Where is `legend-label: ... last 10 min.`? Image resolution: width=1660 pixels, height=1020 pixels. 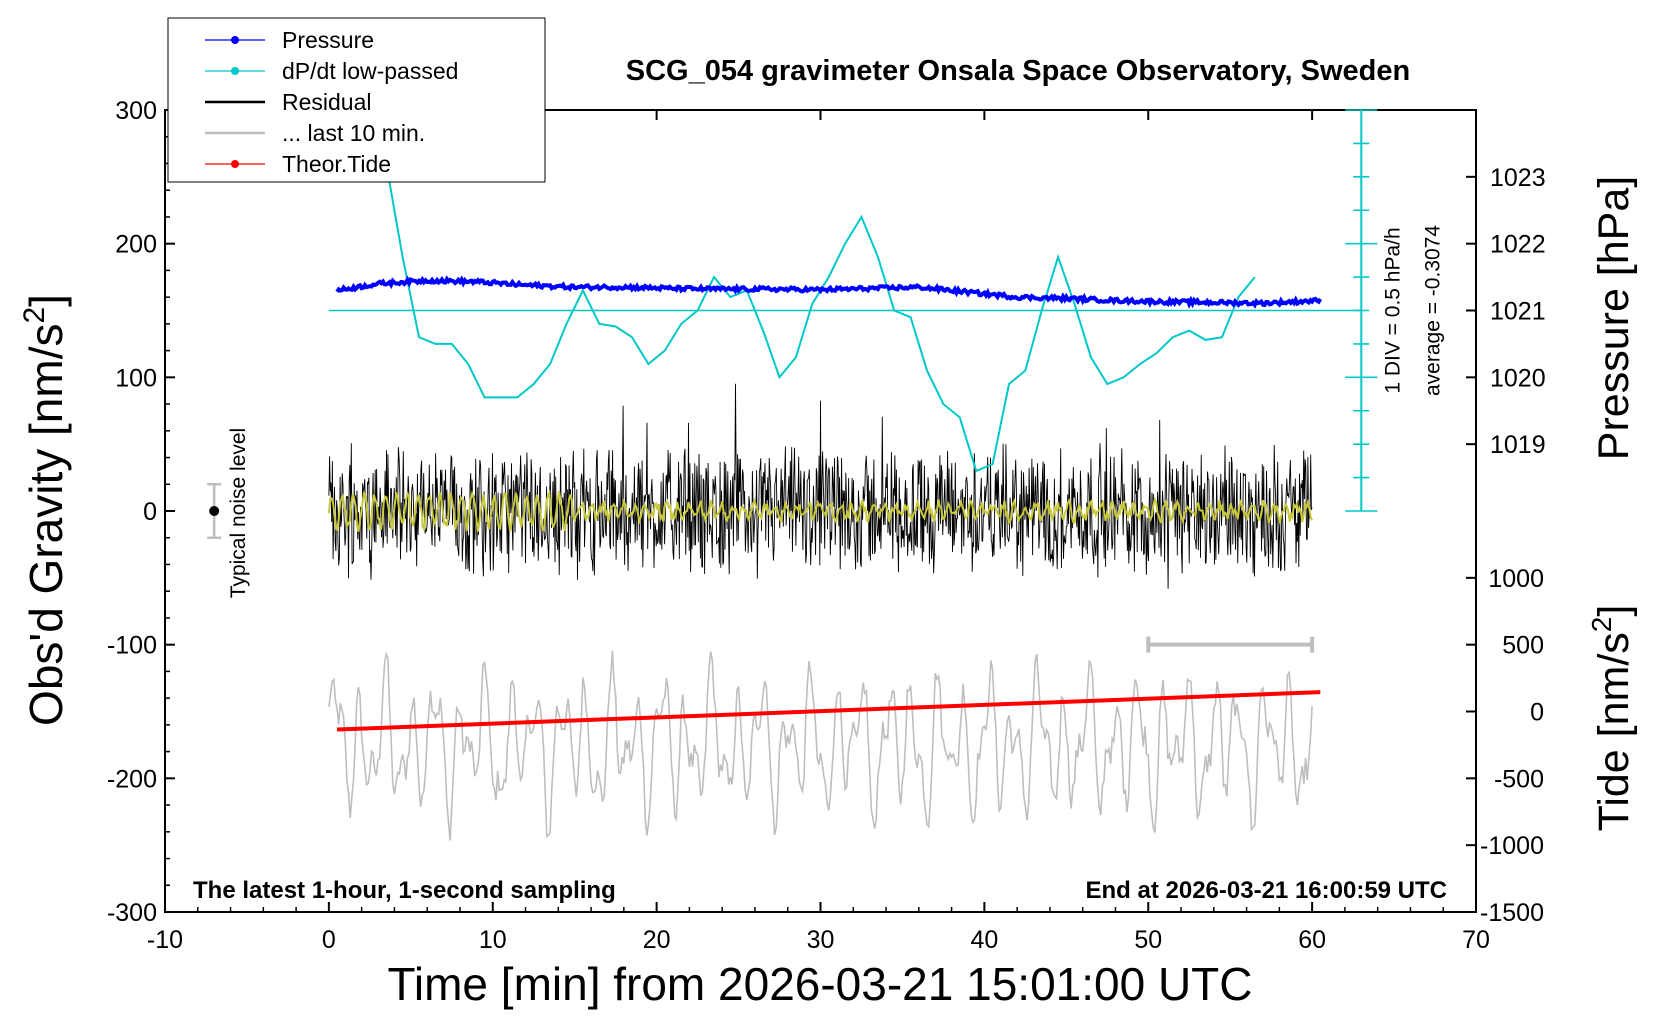
legend-label: ... last 10 min. is located at coordinates (353, 133).